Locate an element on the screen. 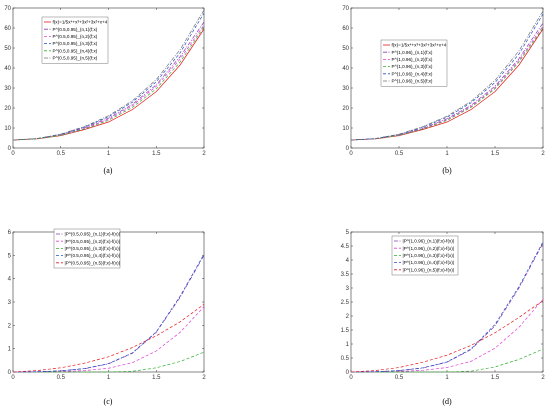 This screenshot has height=411, width=550. legend-entry: P^(1,0.96)_(n,5)(f;x) is located at coordinates (412, 81).